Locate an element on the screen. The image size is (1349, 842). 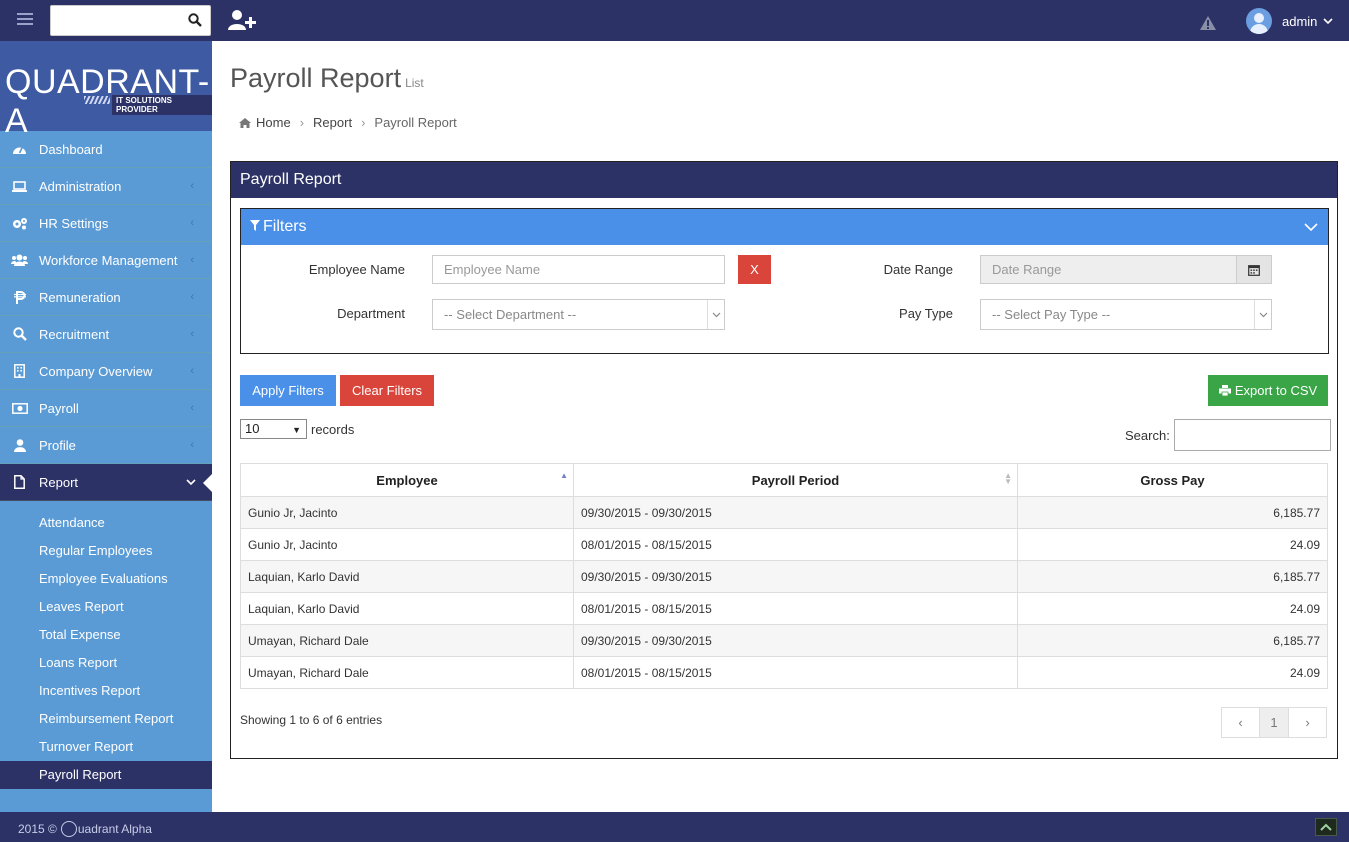
prev-page-button: ‹ is located at coordinates (1240, 722).